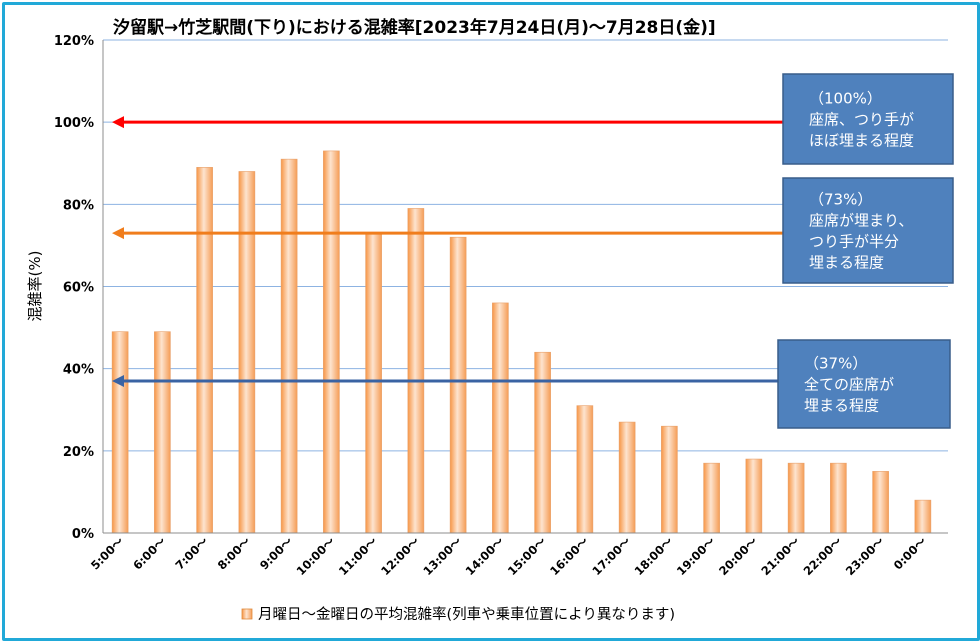  What do you see at coordinates (738, 556) in the screenshot?
I see `x-tick-label: 20:00～` at bounding box center [738, 556].